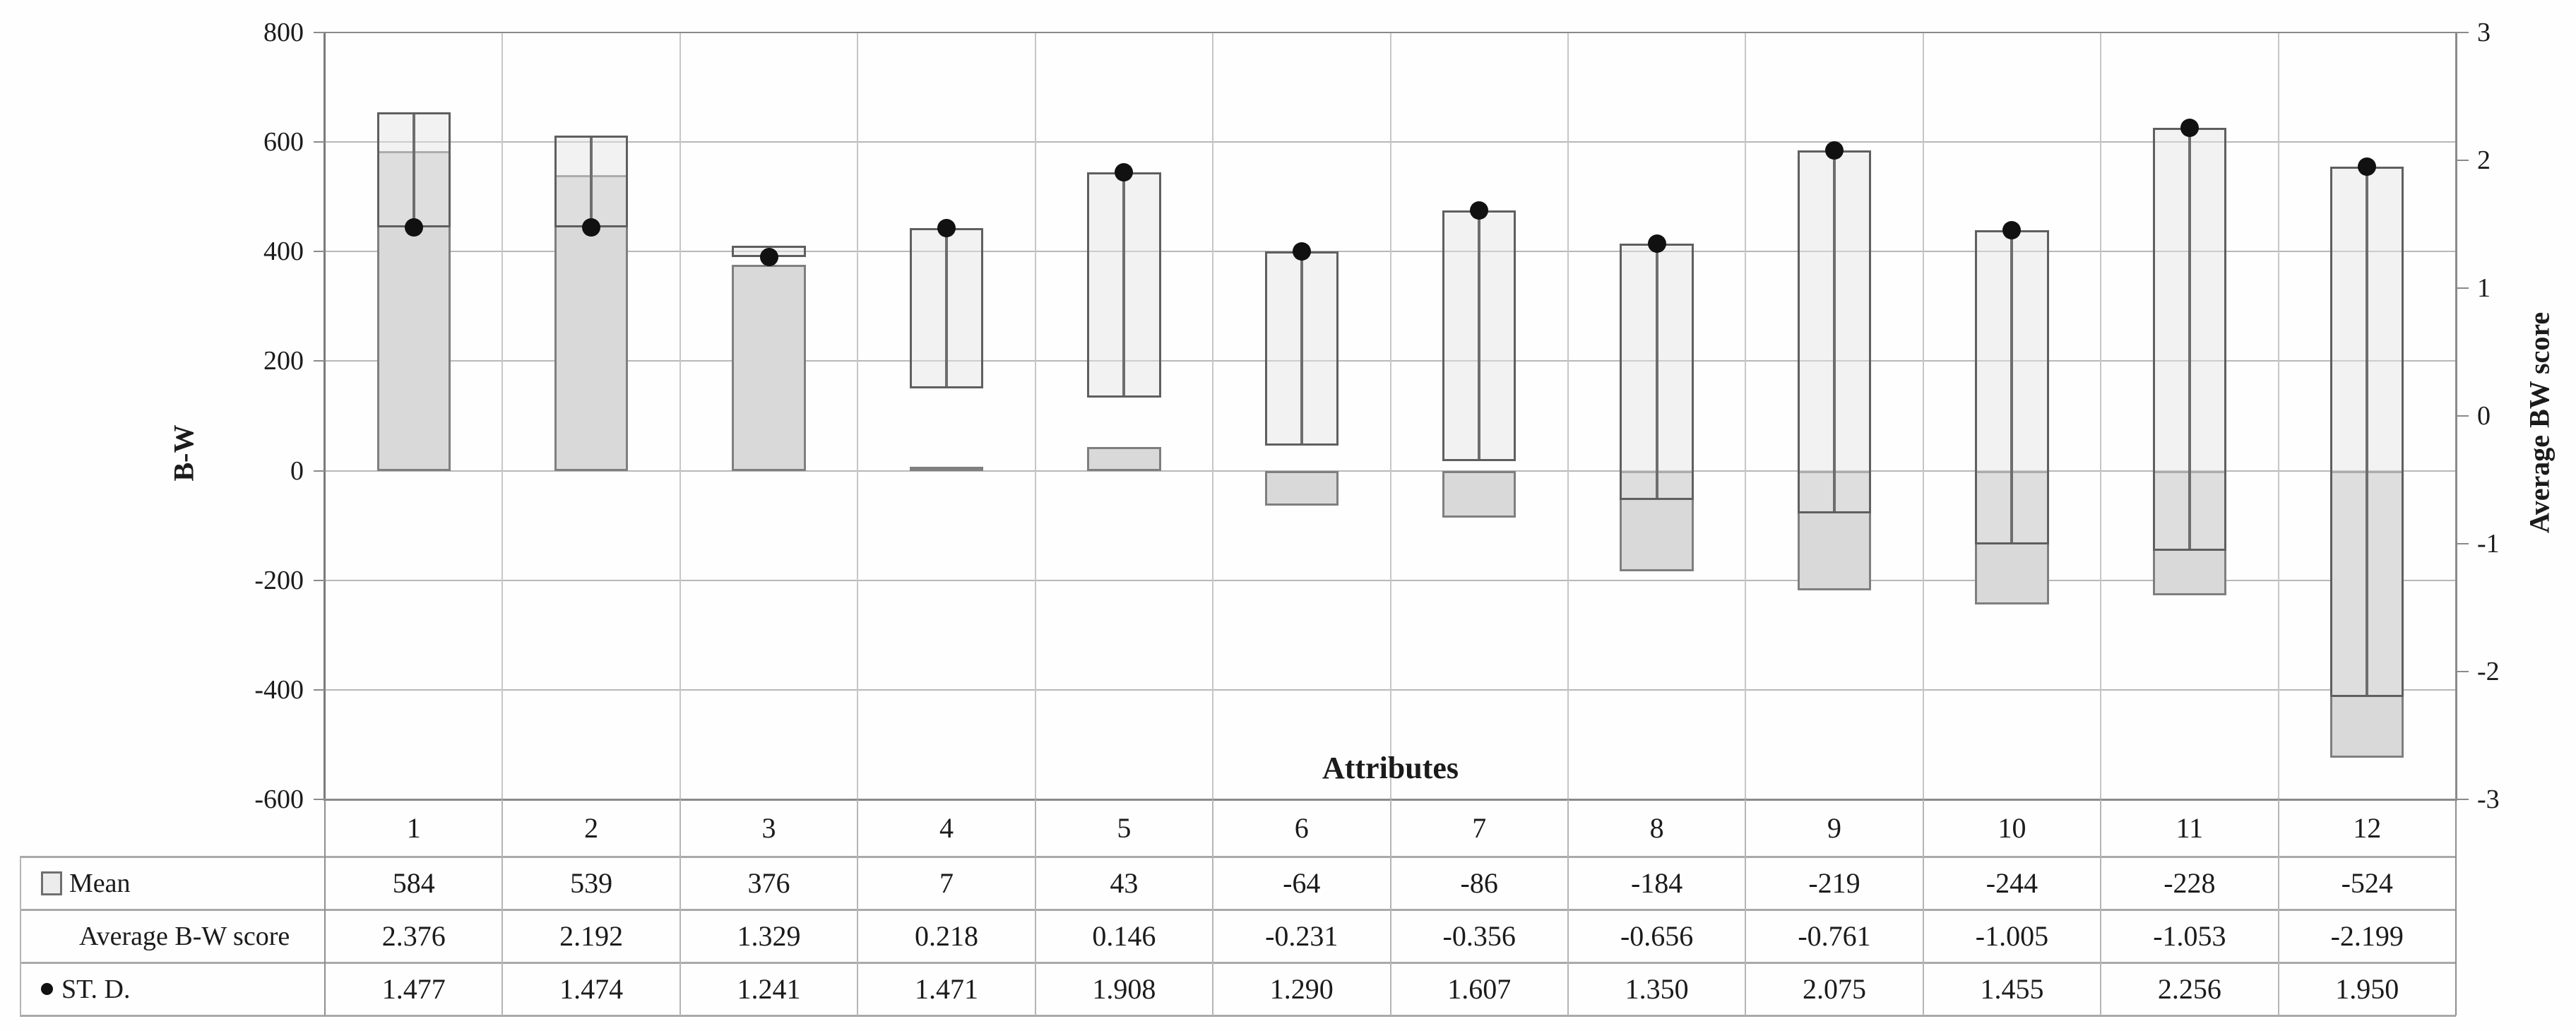 The height and width of the screenshot is (1031, 2576). I want to click on table-value-cell: 1.350, so click(1657, 988).